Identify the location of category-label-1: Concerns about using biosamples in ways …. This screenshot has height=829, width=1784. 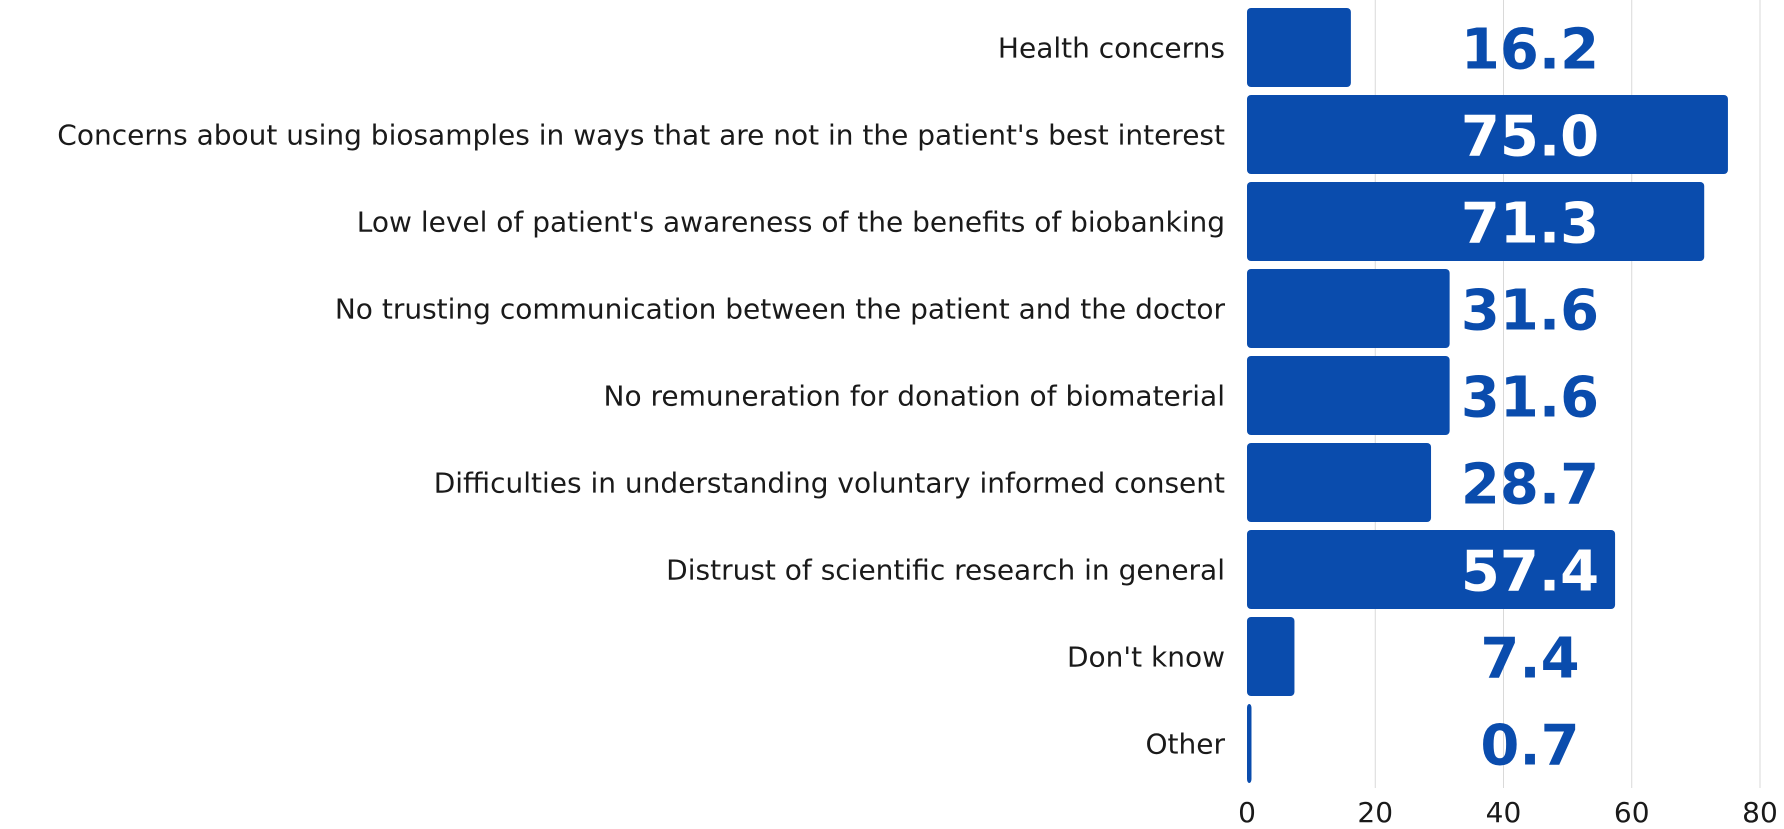
(641, 135).